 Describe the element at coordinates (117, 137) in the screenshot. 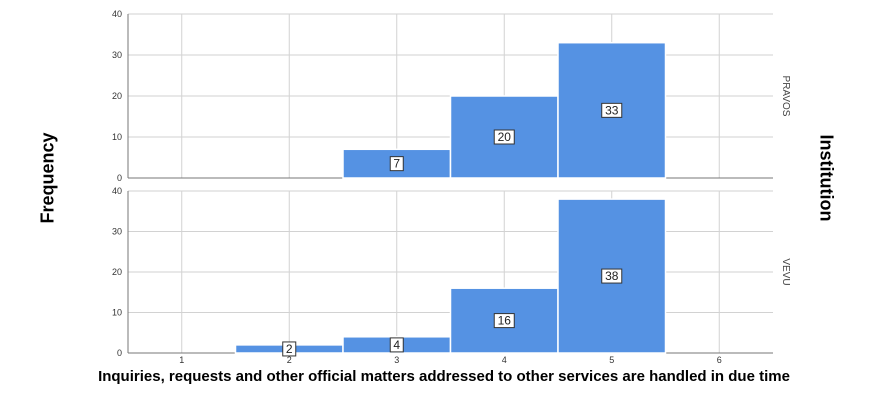

I see `p1-y-tick-10: 10` at that location.